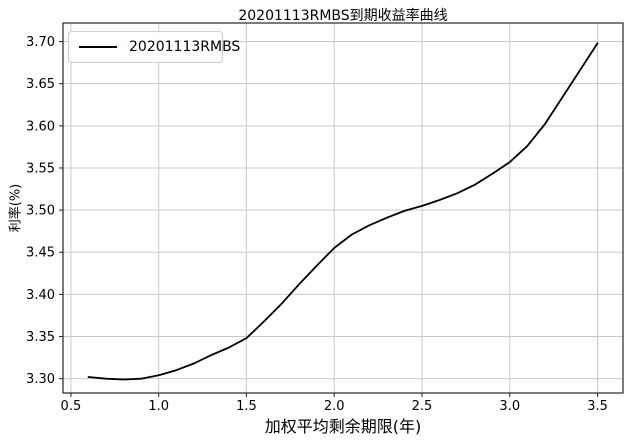  I want to click on y-tick-label: 3.30, so click(40, 379).